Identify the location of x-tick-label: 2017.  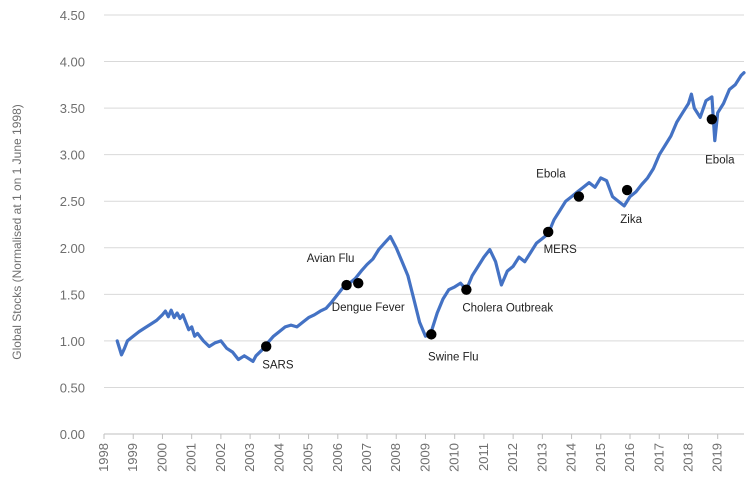
(658, 457).